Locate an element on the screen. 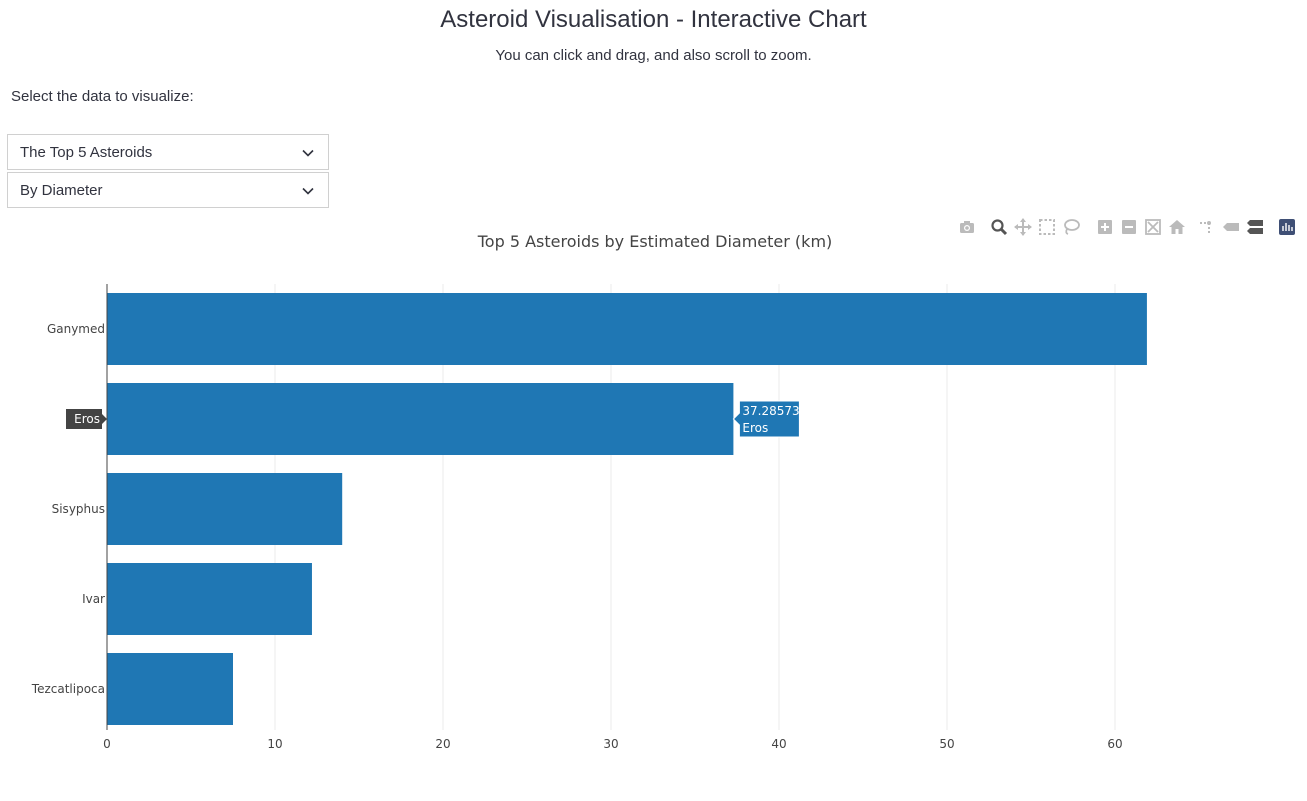  y-tick-label: Sisyphus is located at coordinates (78, 509).